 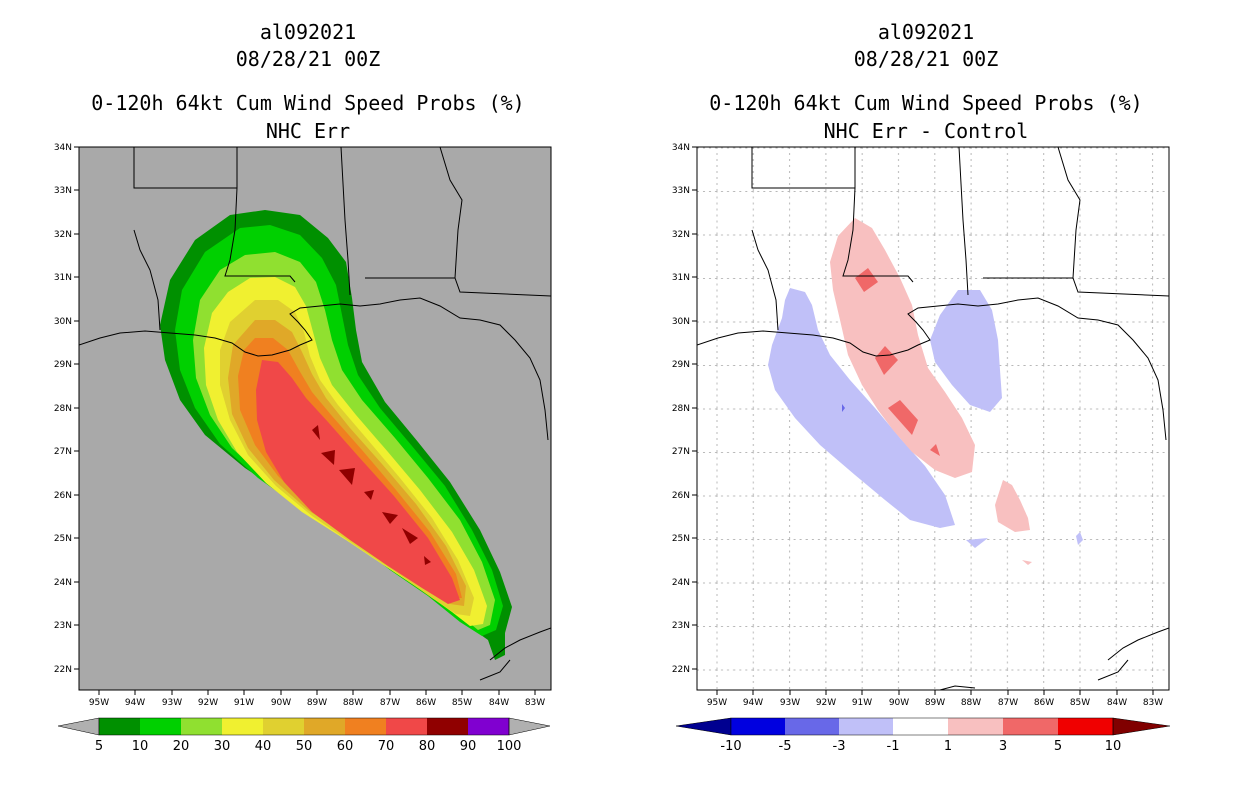 I want to click on lat-label: 33N, so click(x=681, y=191).